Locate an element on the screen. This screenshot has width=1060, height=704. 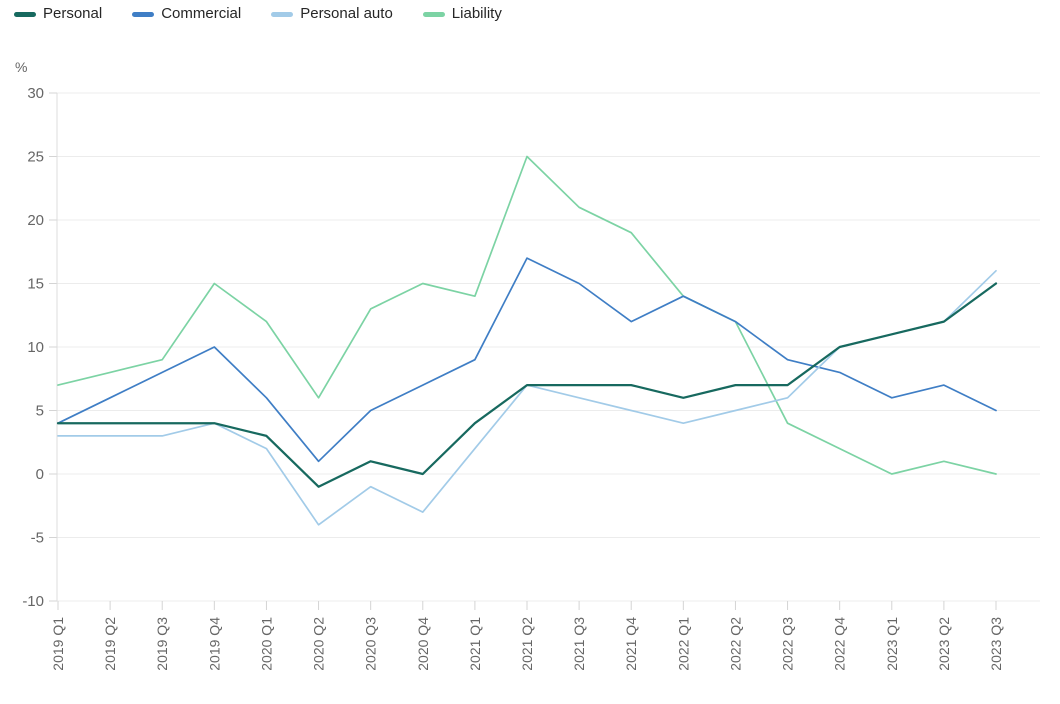
svg-text: 2021 Q3 is located at coordinates (579, 644).